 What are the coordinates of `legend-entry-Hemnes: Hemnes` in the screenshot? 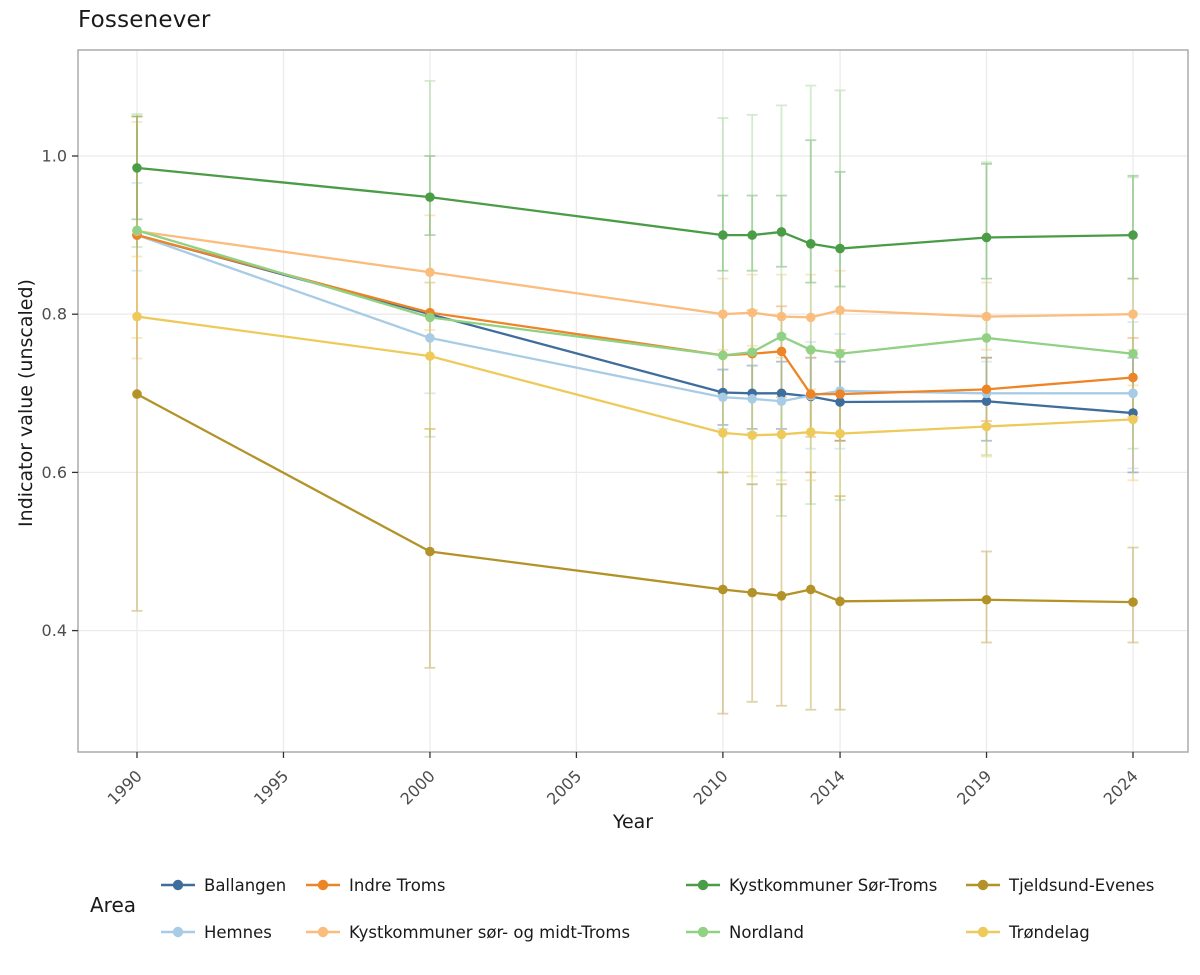 It's located at (223, 932).